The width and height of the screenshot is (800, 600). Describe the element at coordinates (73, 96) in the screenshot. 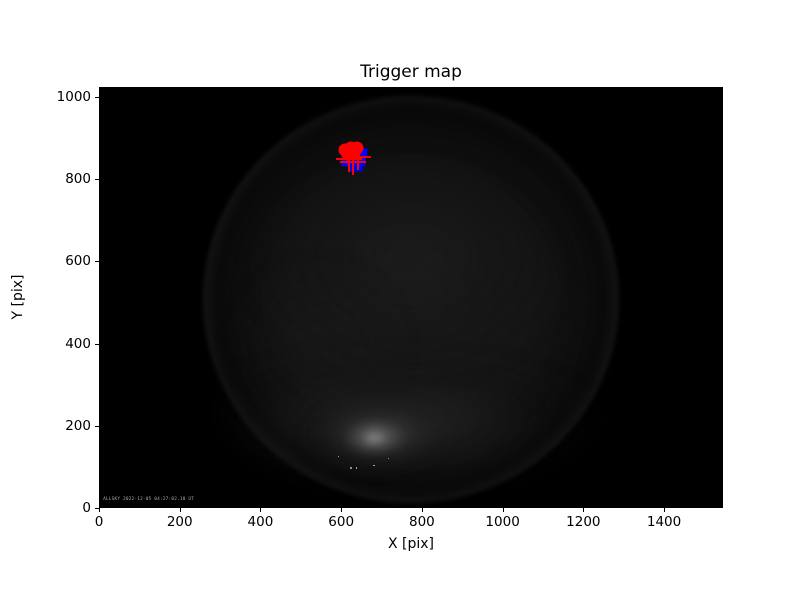

I see `y-tick-label: 1000` at that location.